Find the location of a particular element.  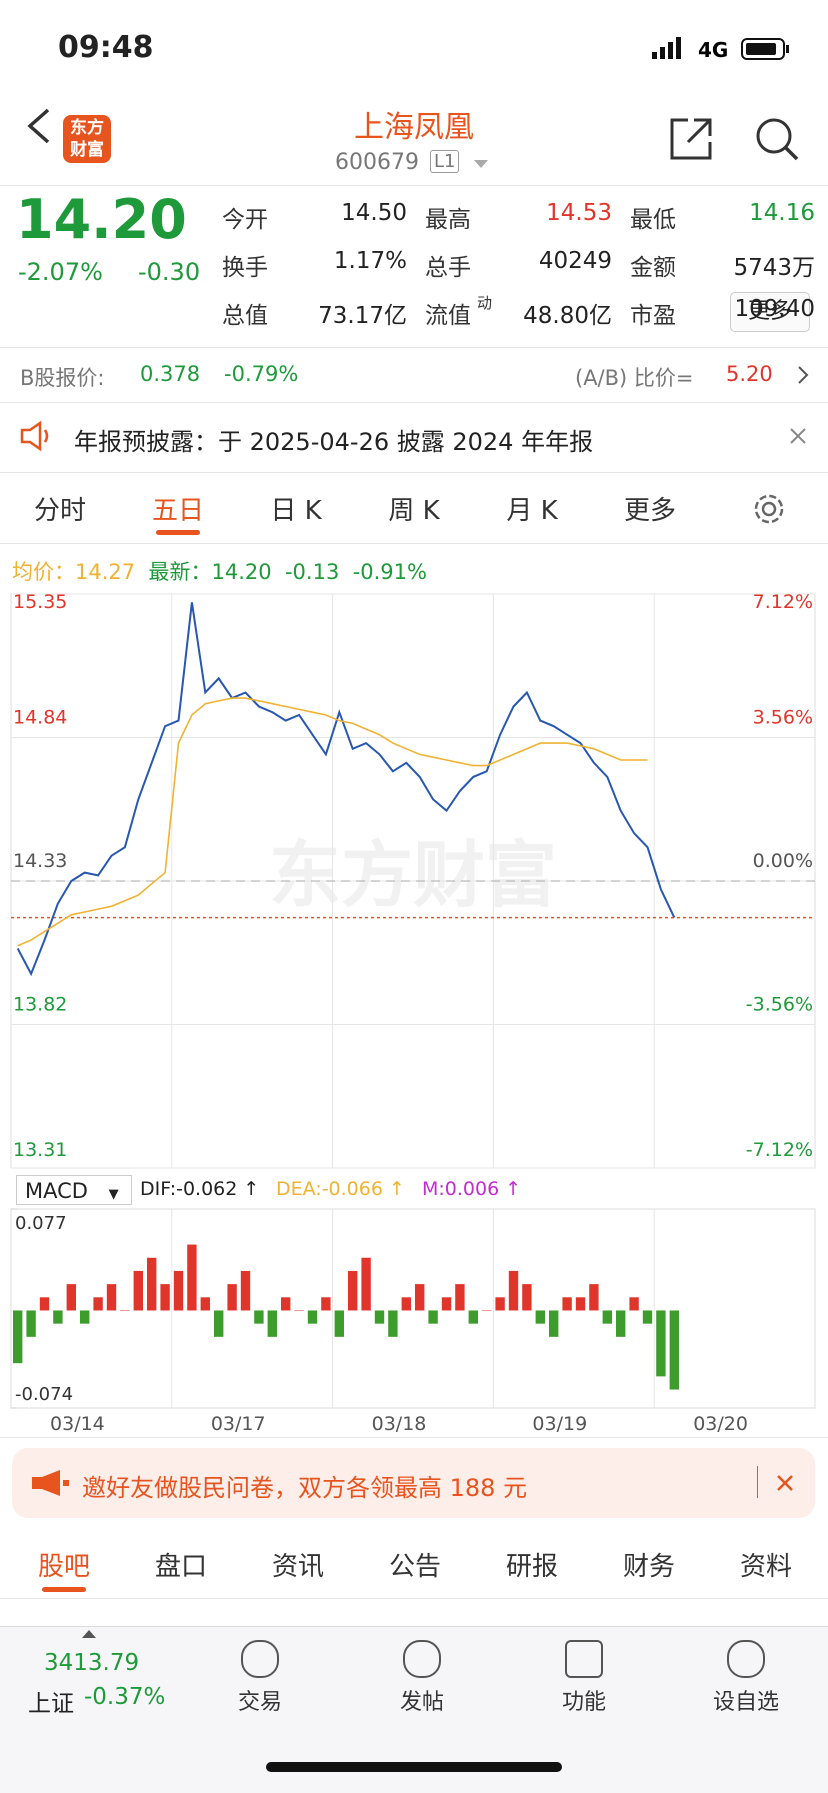

settings-icon is located at coordinates (769, 509).